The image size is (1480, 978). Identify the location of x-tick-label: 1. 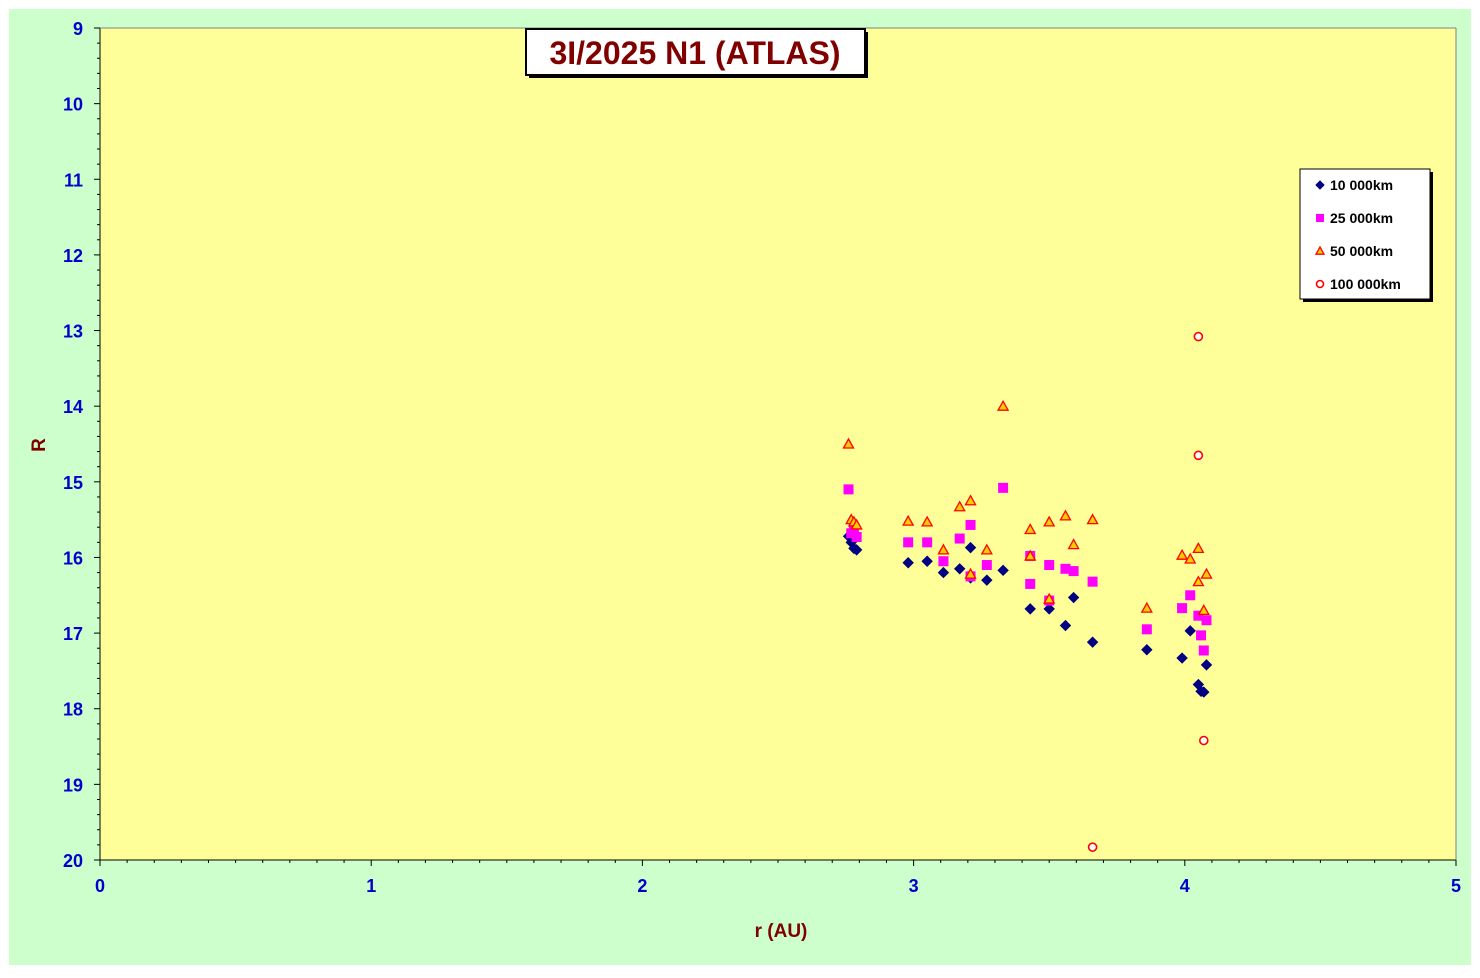
(371, 886).